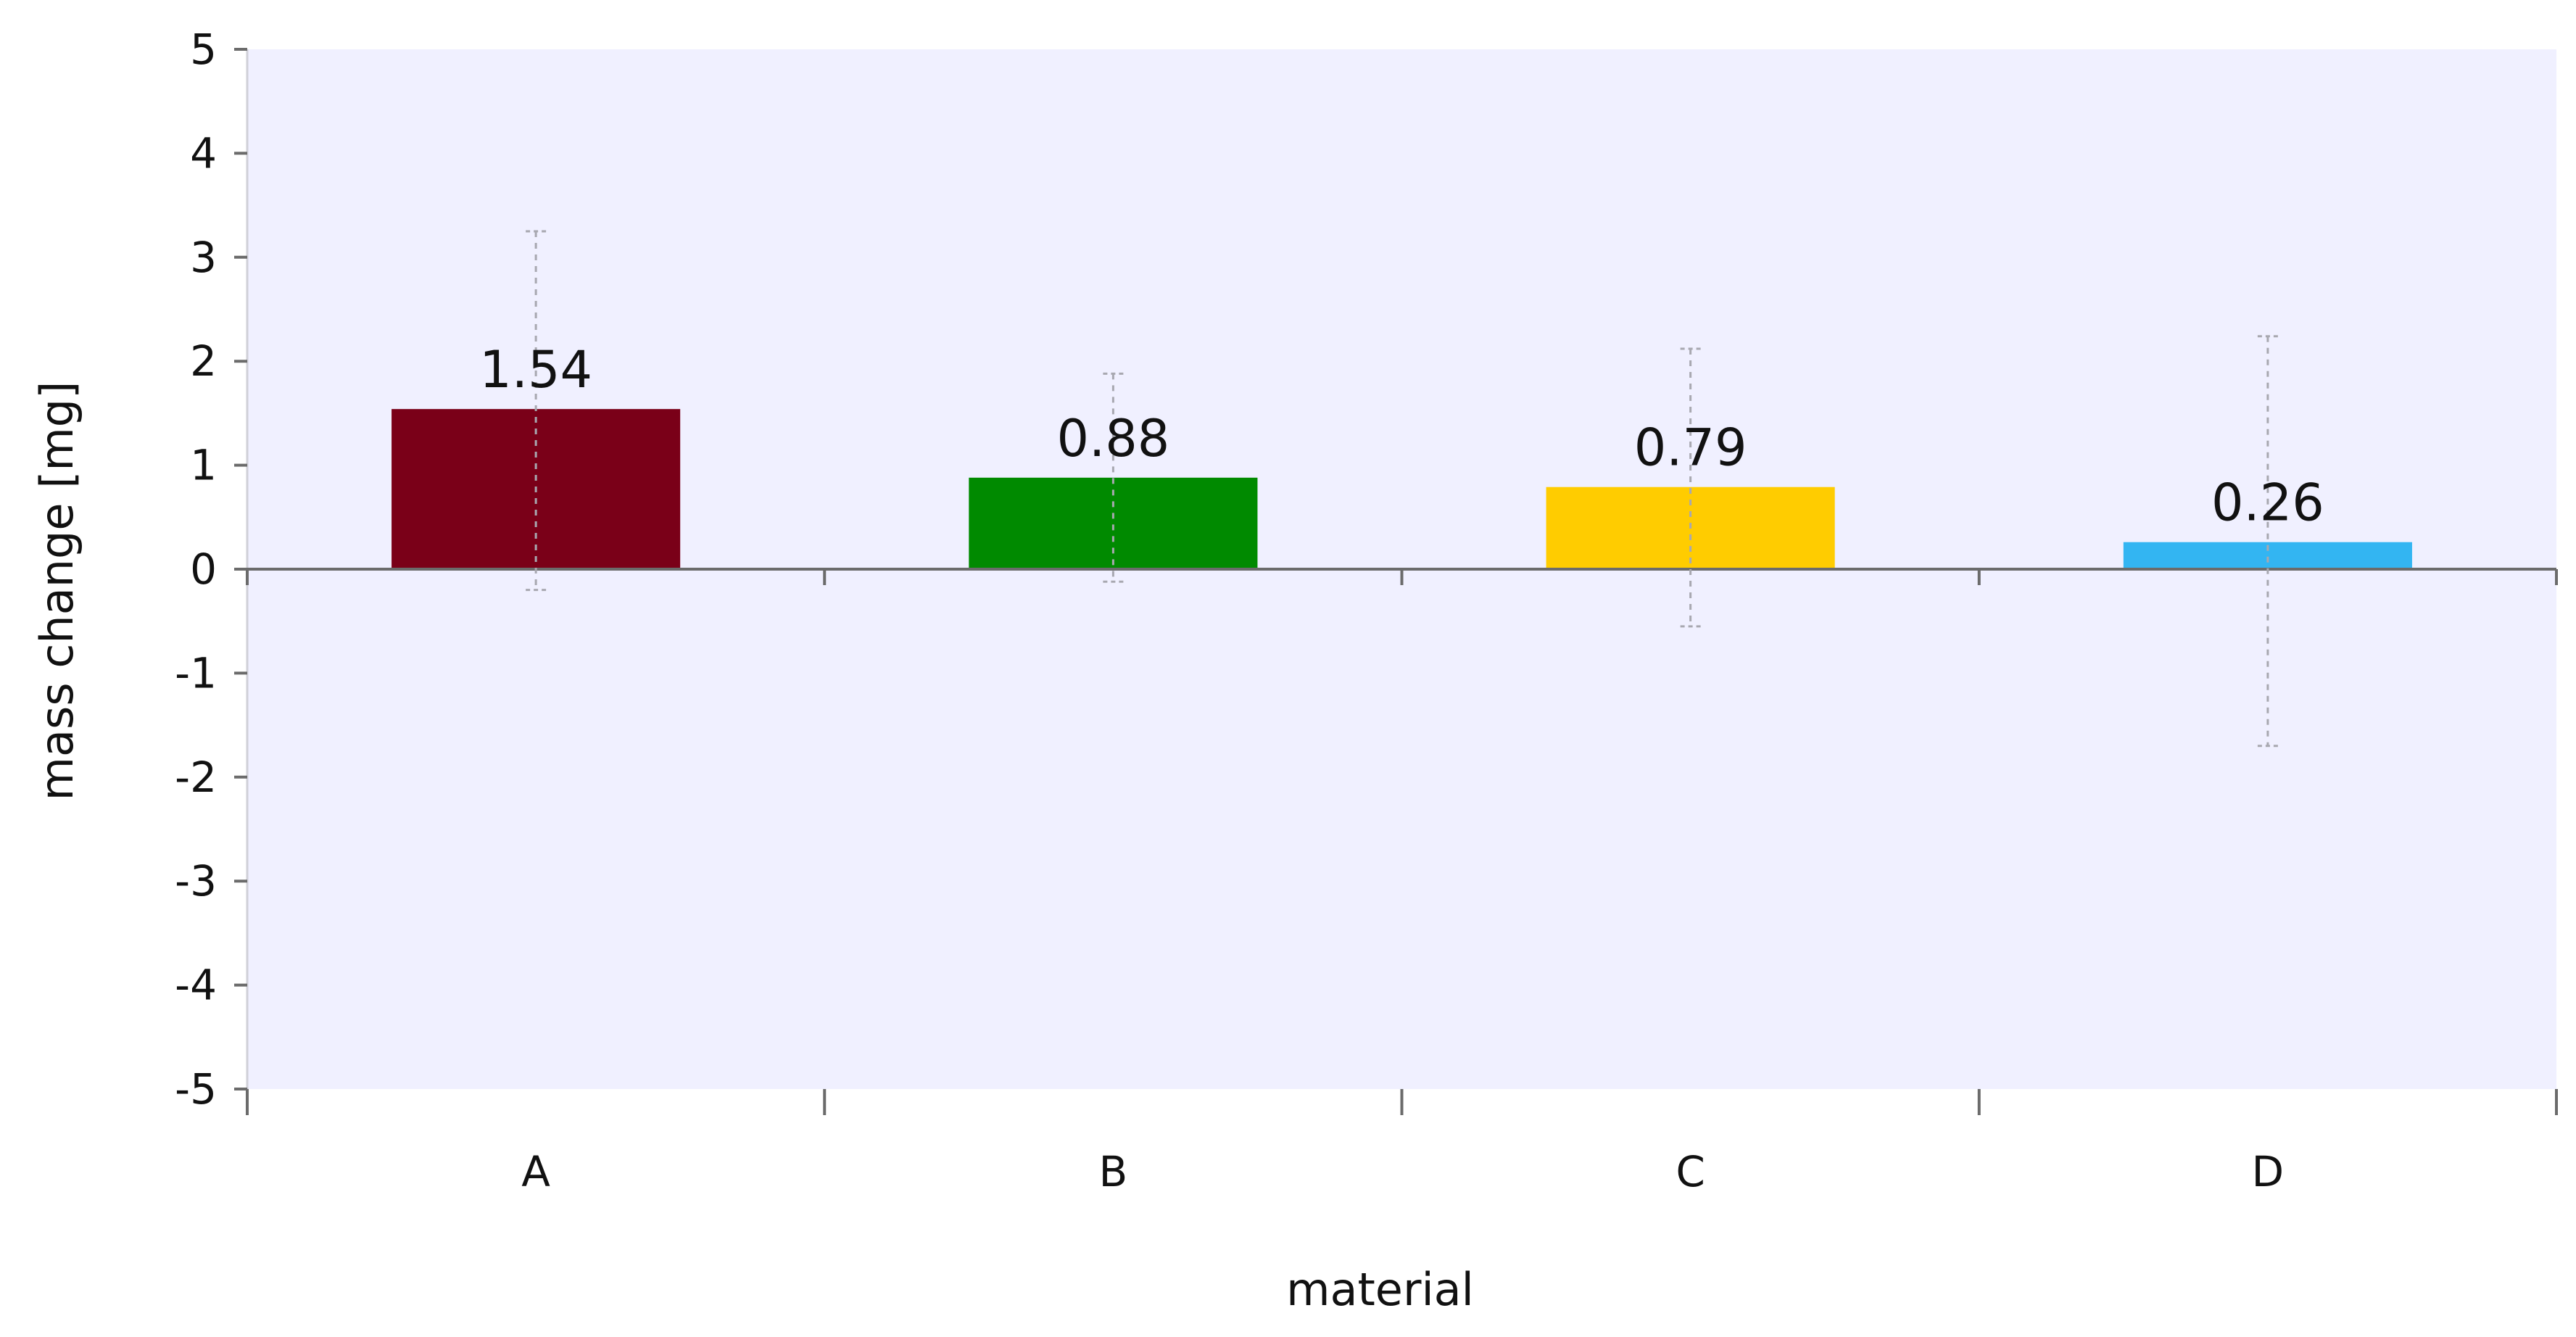  Describe the element at coordinates (204, 465) in the screenshot. I see `y-tick-label: 1` at that location.